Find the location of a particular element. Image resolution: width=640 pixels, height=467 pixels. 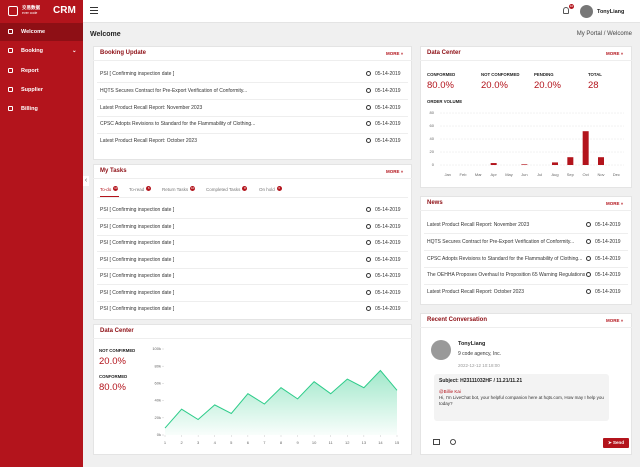

message-subject: Subject: H23111032HF / 11.21/11.21 is located at coordinates (481, 381).